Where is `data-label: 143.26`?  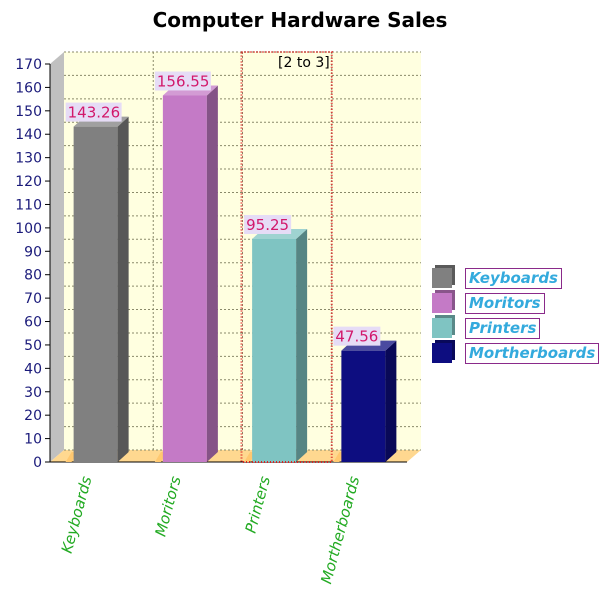 data-label: 143.26 is located at coordinates (94, 113).